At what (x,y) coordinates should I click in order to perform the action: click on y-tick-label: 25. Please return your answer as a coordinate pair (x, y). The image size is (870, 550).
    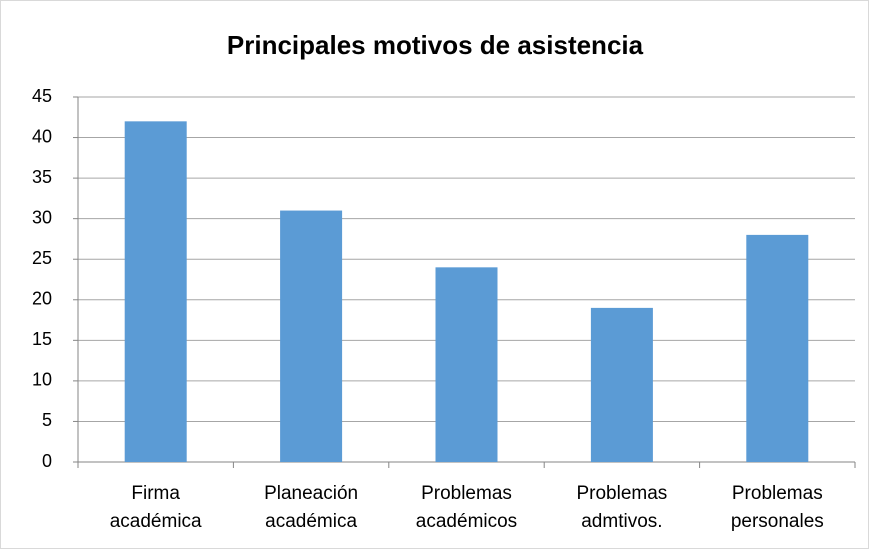
    Looking at the image, I should click on (42, 258).